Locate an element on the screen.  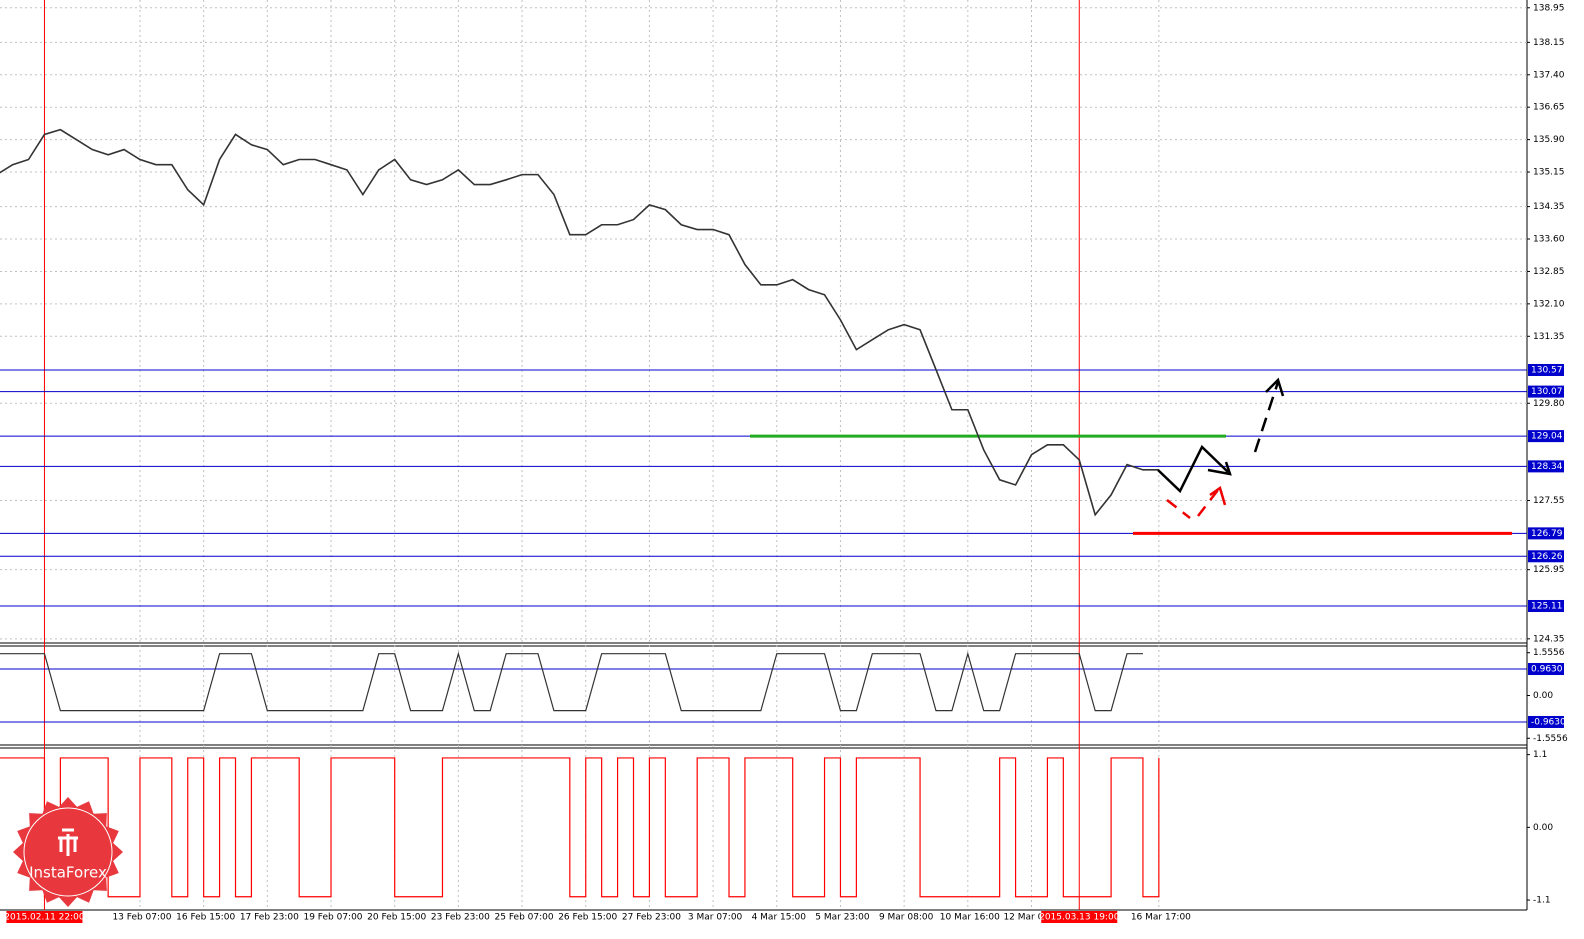
level-label: 126.79 is located at coordinates (1547, 534).